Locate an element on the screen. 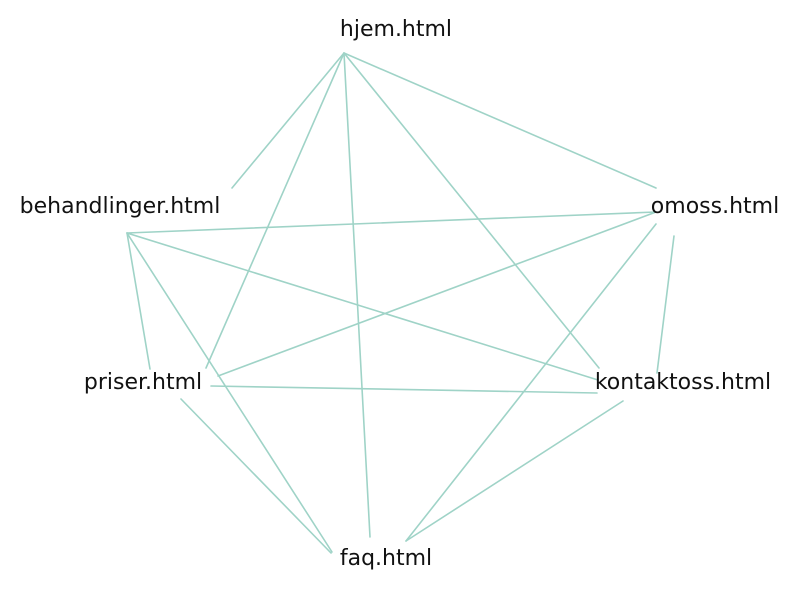  edge-behandlinger-omoss is located at coordinates (391, 222).